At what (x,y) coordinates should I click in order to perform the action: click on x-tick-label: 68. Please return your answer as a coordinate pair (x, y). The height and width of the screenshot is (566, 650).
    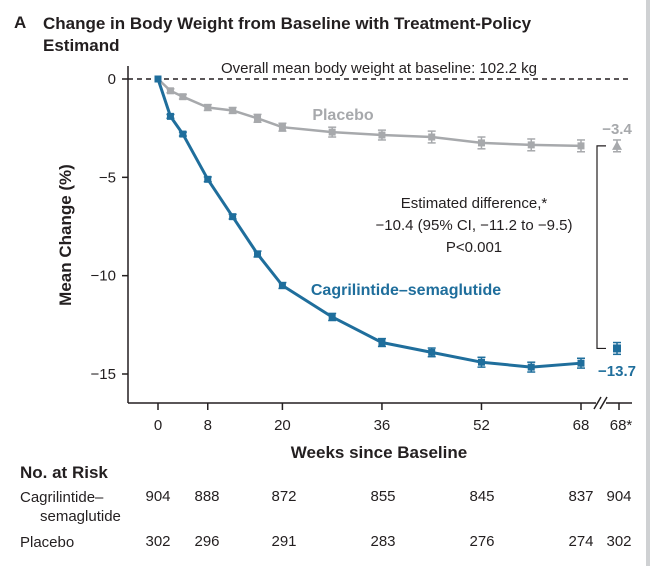
    Looking at the image, I should click on (581, 425).